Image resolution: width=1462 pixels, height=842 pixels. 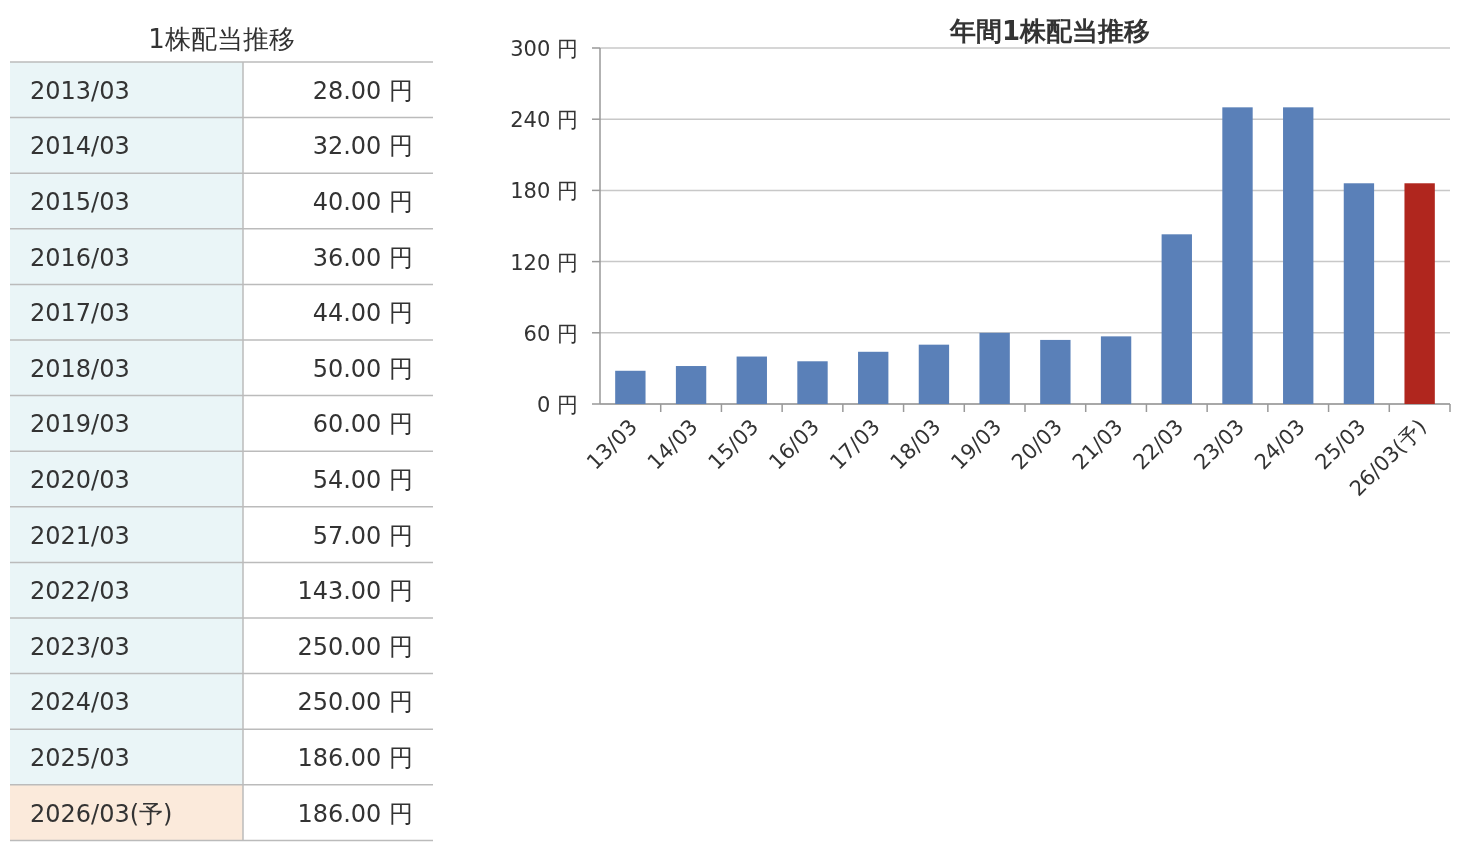 I want to click on category-label: 2017/03, so click(x=80, y=313).